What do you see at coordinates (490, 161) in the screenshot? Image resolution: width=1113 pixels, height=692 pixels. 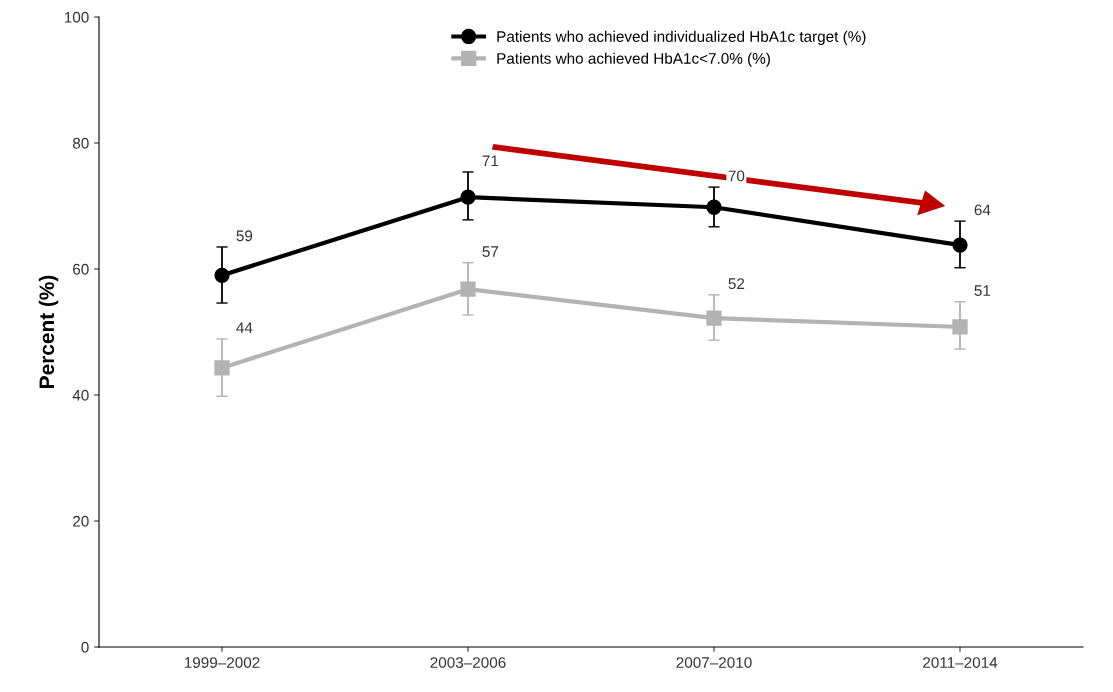 I see `data-label: 71` at bounding box center [490, 161].